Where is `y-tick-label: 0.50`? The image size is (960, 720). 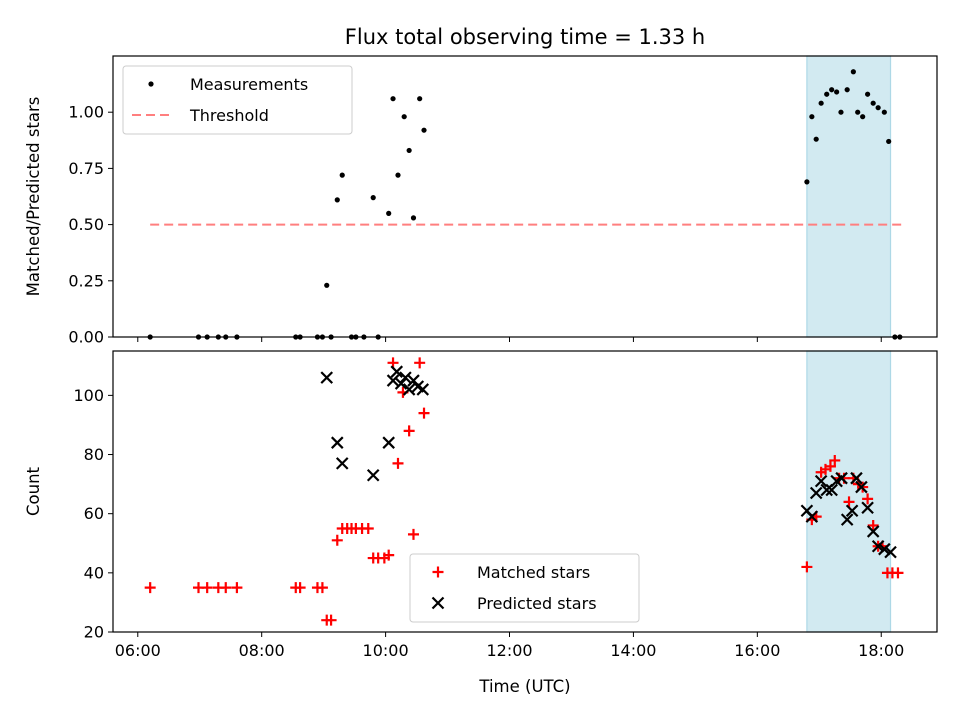
y-tick-label: 0.50 is located at coordinates (86, 224).